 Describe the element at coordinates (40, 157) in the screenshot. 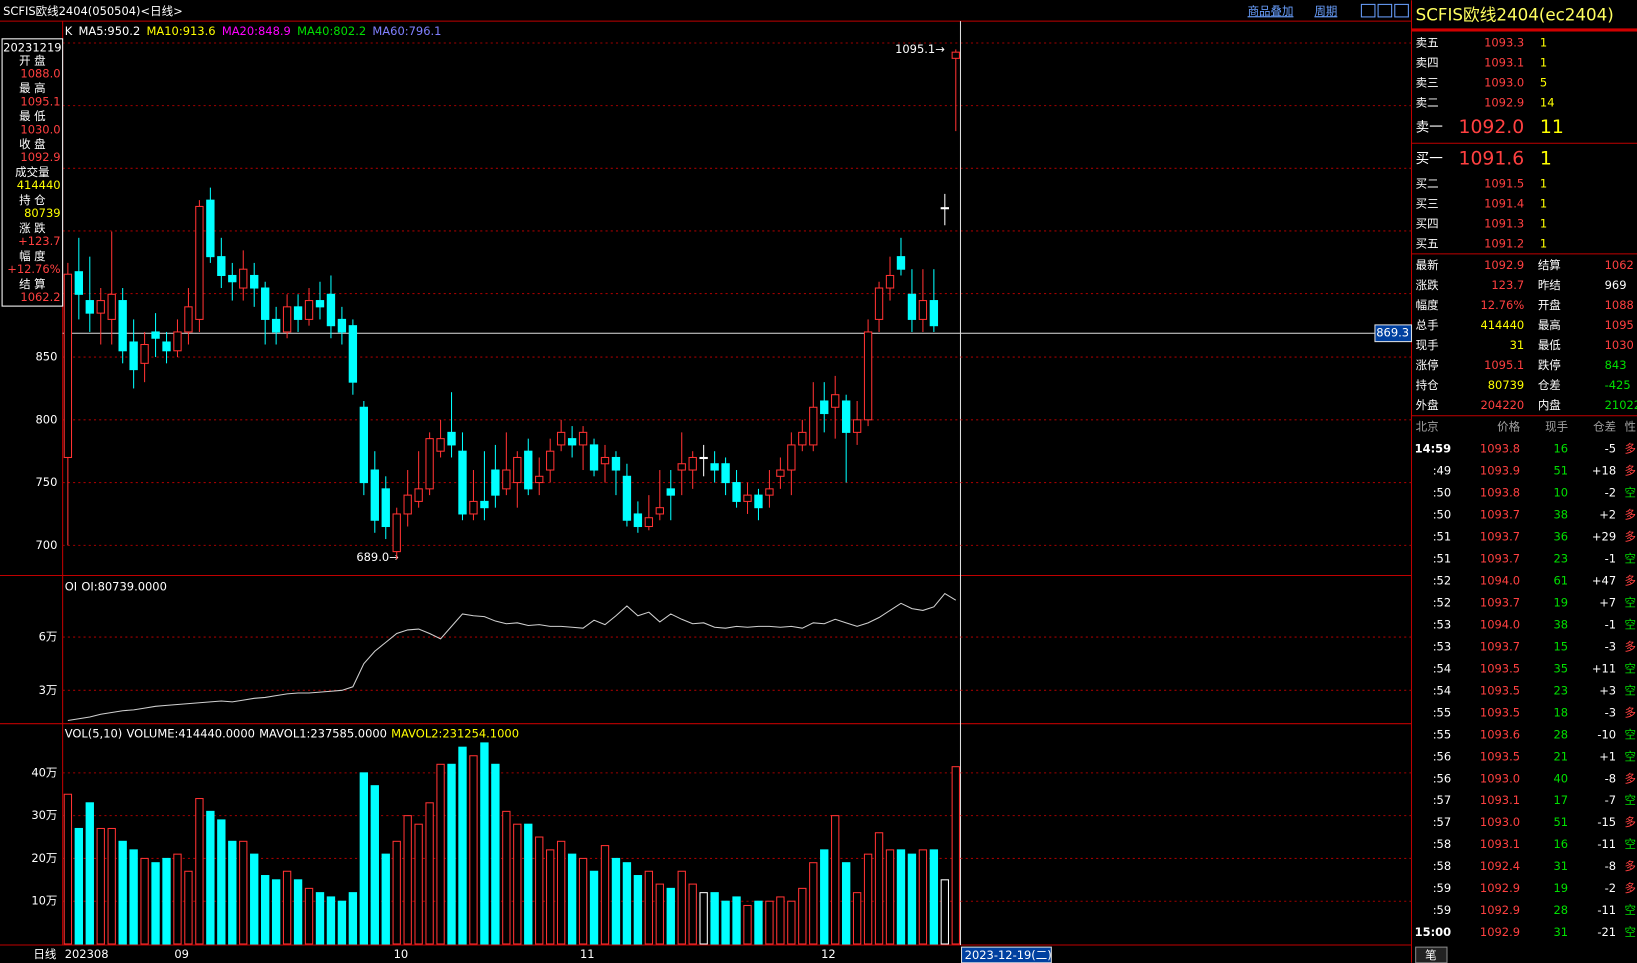

I see `info-value: 1092.9` at that location.